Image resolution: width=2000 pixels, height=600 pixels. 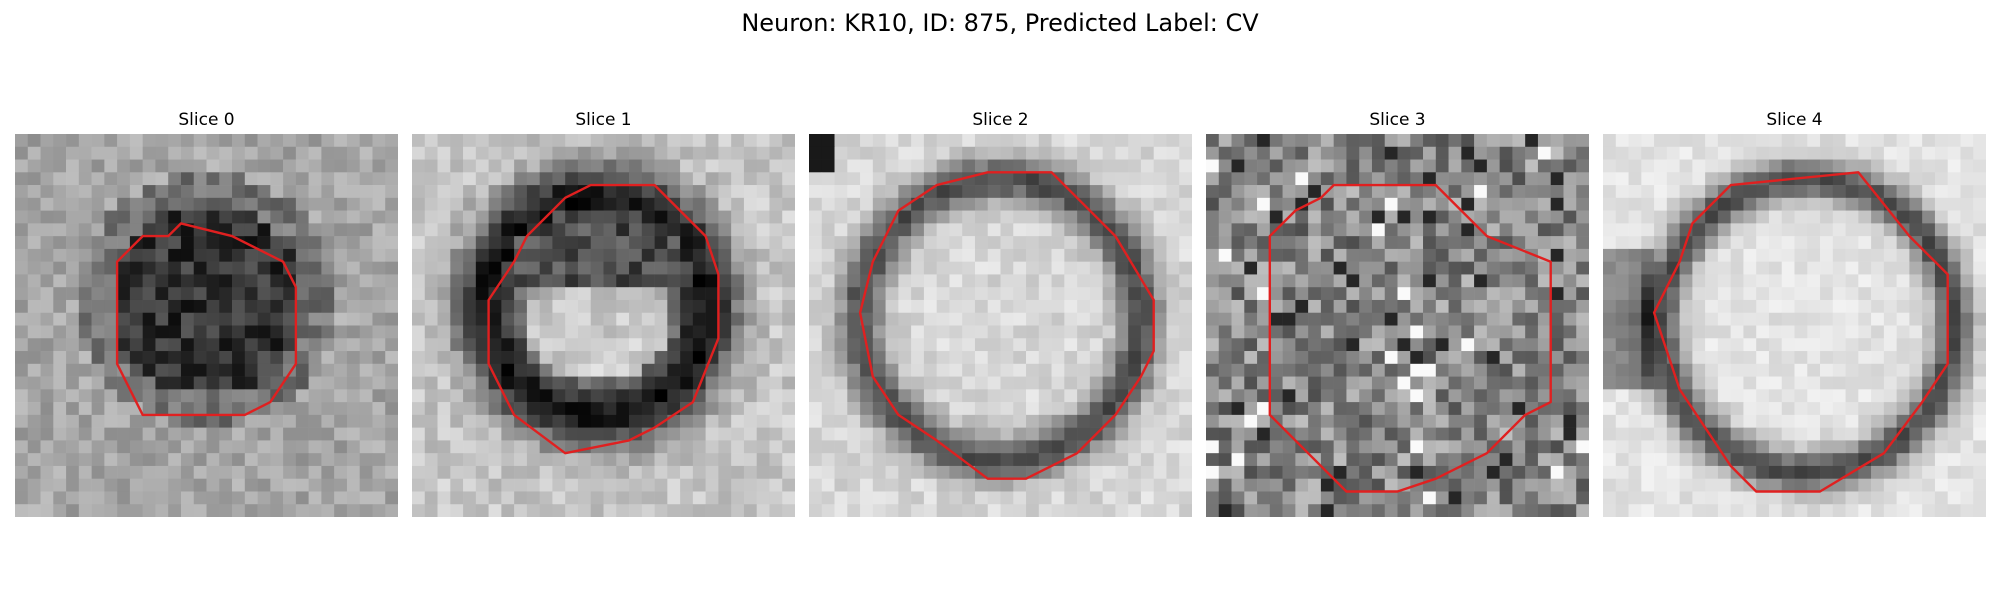 What do you see at coordinates (603, 120) in the screenshot?
I see `slice-title: Slice 1` at bounding box center [603, 120].